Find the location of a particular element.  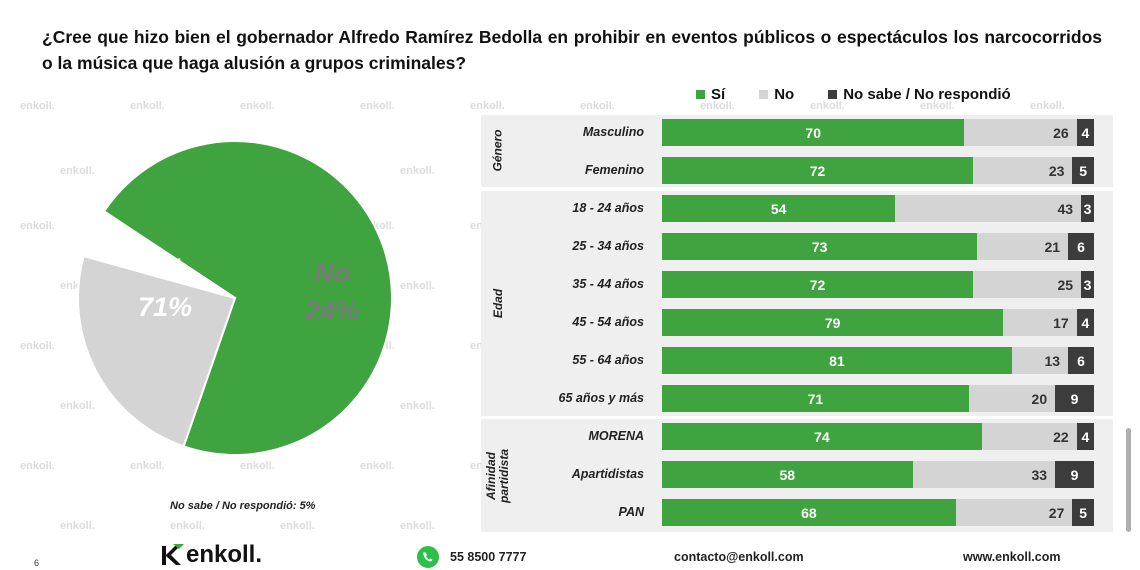

bar-row-label: 65 años y más is located at coordinates (601, 398).